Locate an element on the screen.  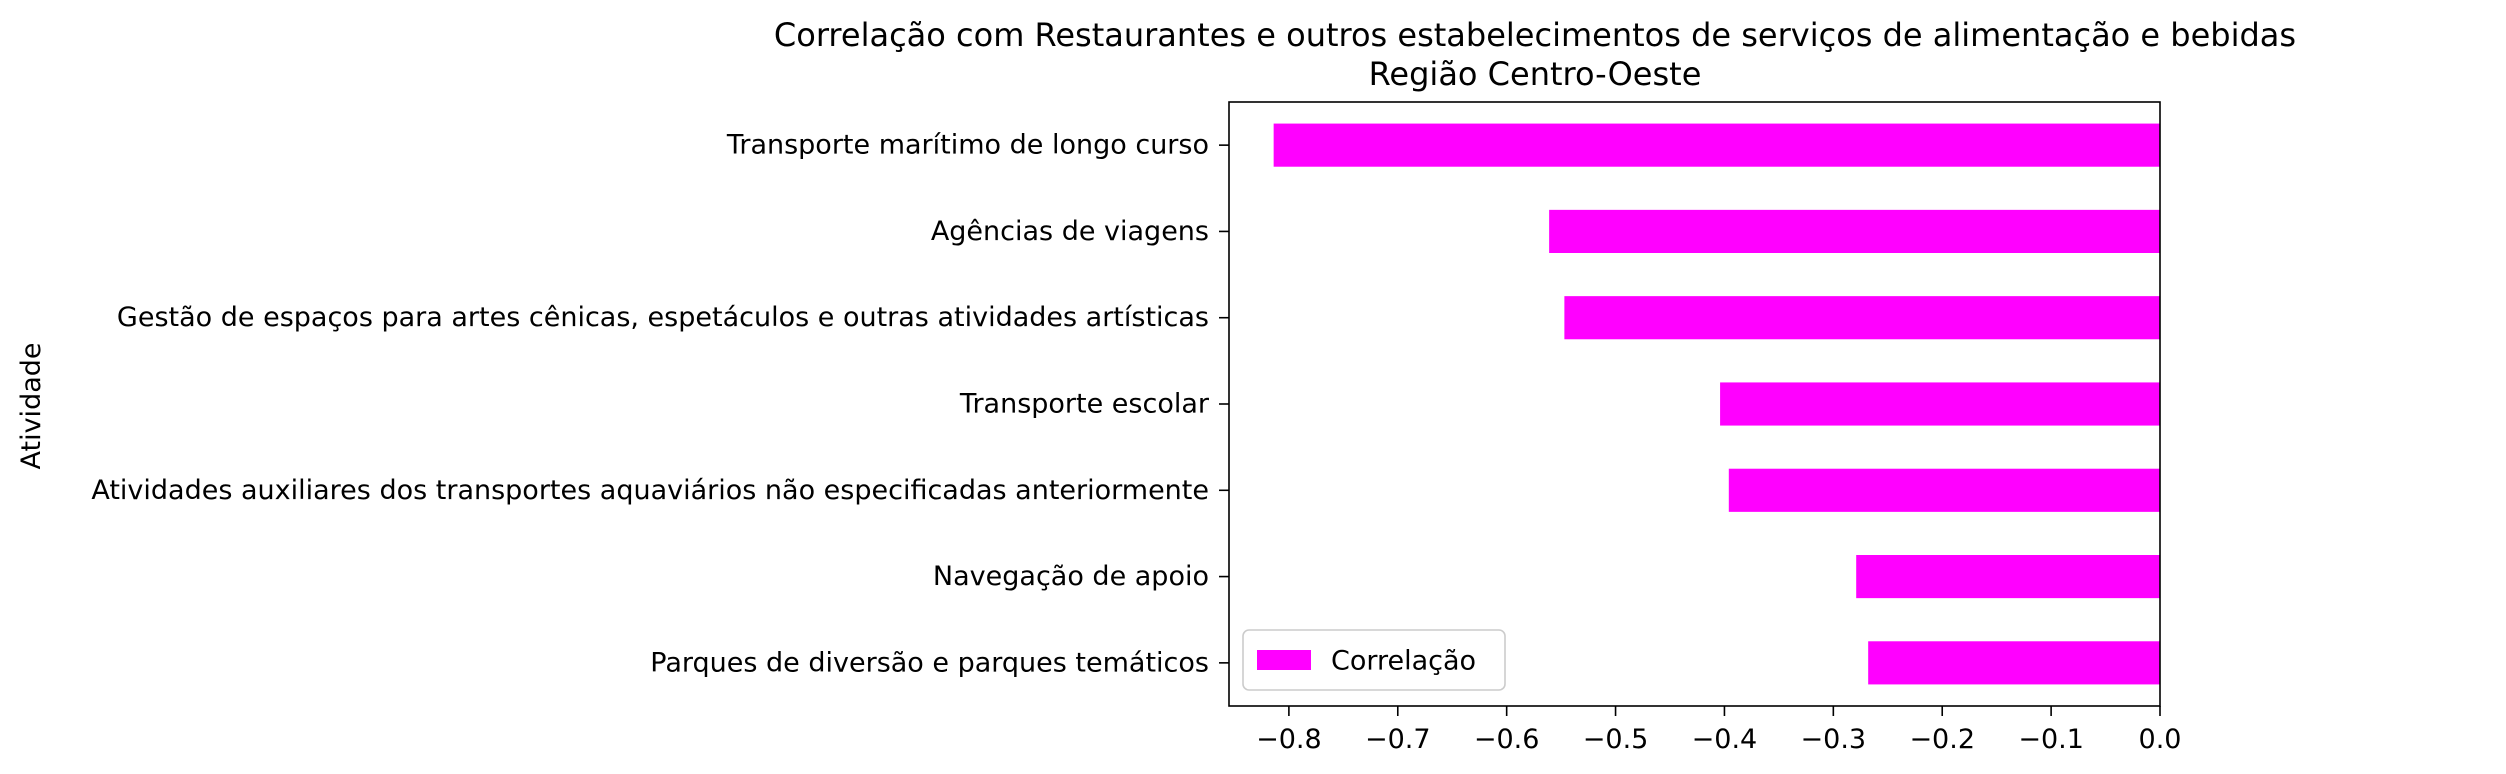
x-tick-label: −0.1 is located at coordinates (2051, 739).